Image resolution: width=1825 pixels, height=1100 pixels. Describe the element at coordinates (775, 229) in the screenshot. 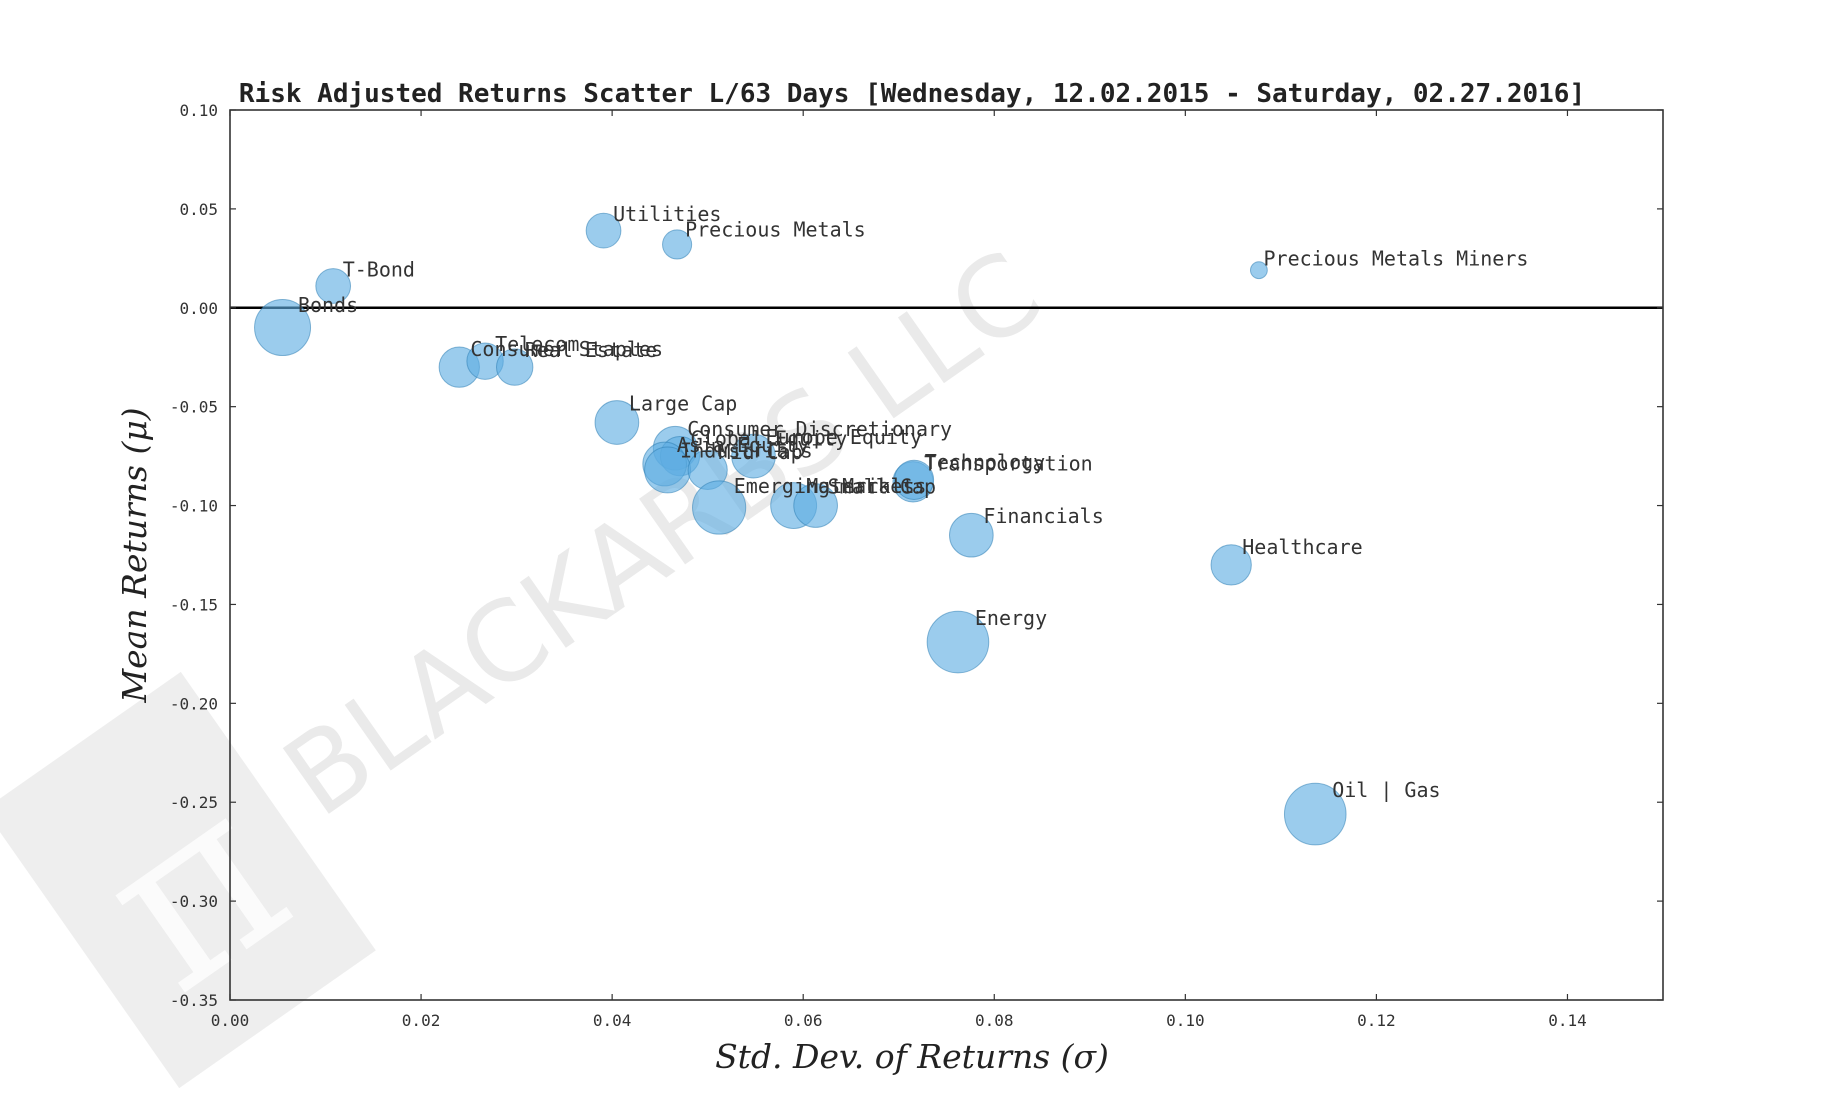

I see `point-label-3: Precious Metals` at that location.